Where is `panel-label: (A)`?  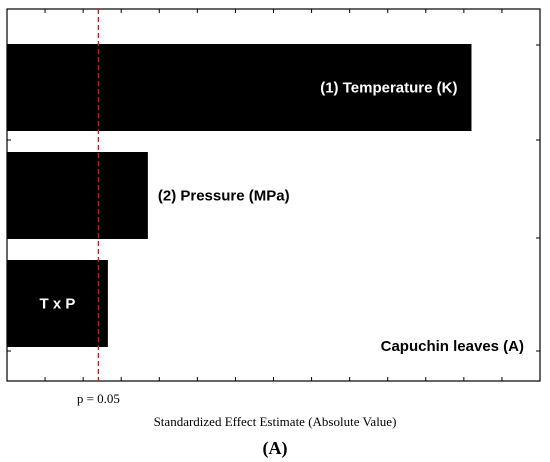 panel-label: (A) is located at coordinates (275, 448).